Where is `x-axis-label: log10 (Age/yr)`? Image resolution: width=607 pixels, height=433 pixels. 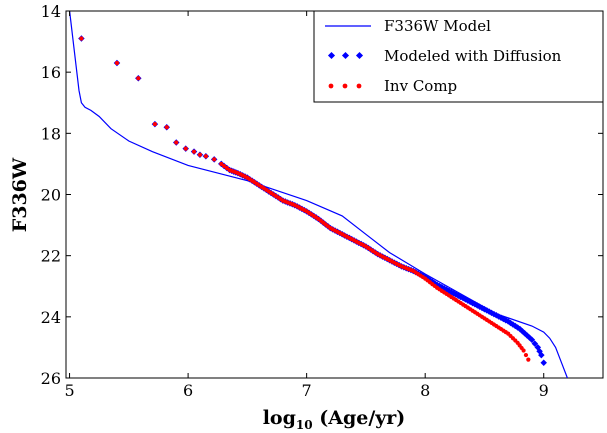
x-axis-label: log10 (Age/yr) is located at coordinates (334, 419).